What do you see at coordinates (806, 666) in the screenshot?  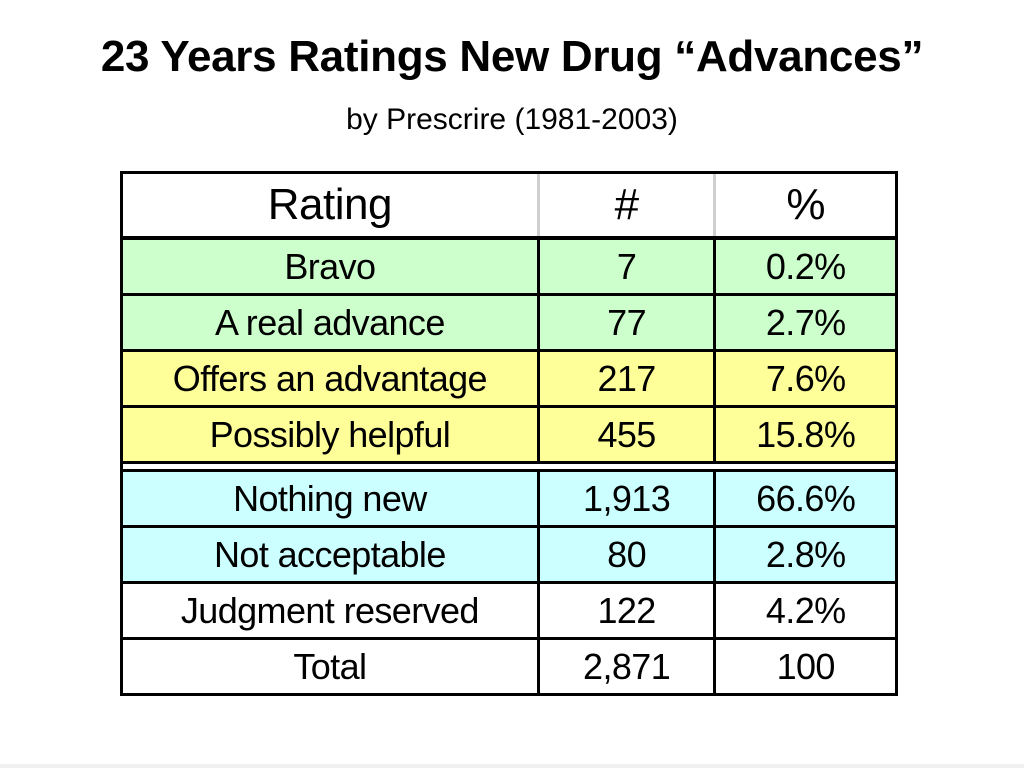 I see `cell-percent: 100` at bounding box center [806, 666].